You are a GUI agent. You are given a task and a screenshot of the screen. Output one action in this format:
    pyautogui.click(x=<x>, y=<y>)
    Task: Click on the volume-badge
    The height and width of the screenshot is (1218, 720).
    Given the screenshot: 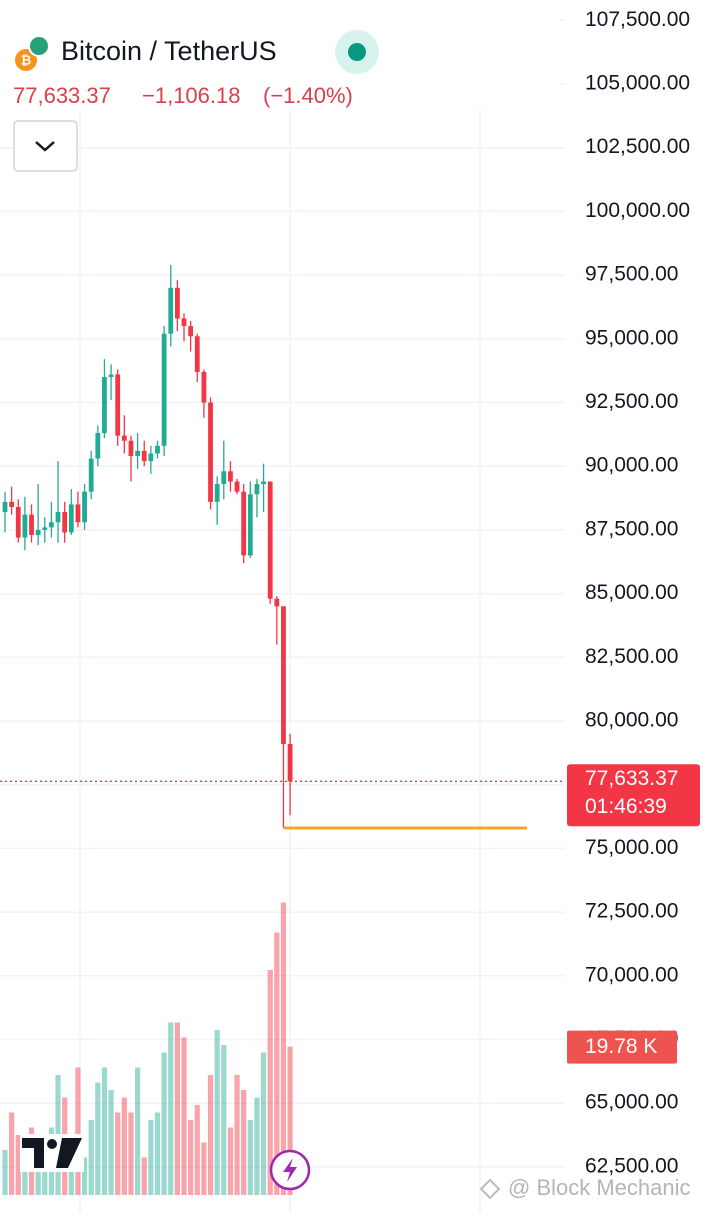 What is the action you would take?
    pyautogui.click(x=622, y=1047)
    